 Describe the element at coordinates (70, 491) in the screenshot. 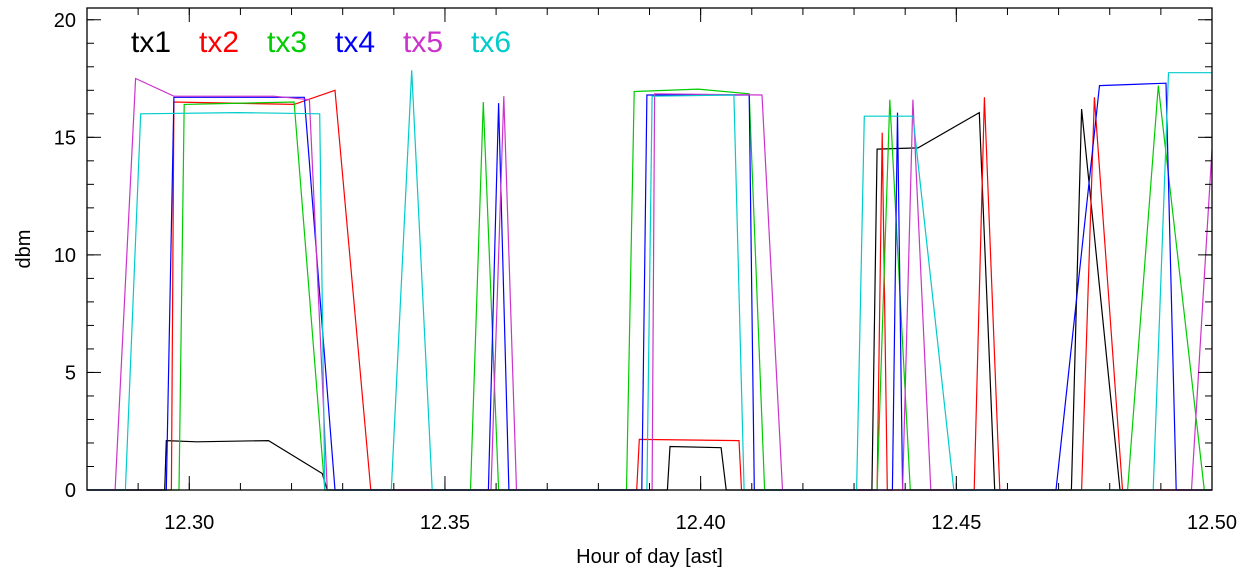

I see `y-tick-label: 0` at that location.